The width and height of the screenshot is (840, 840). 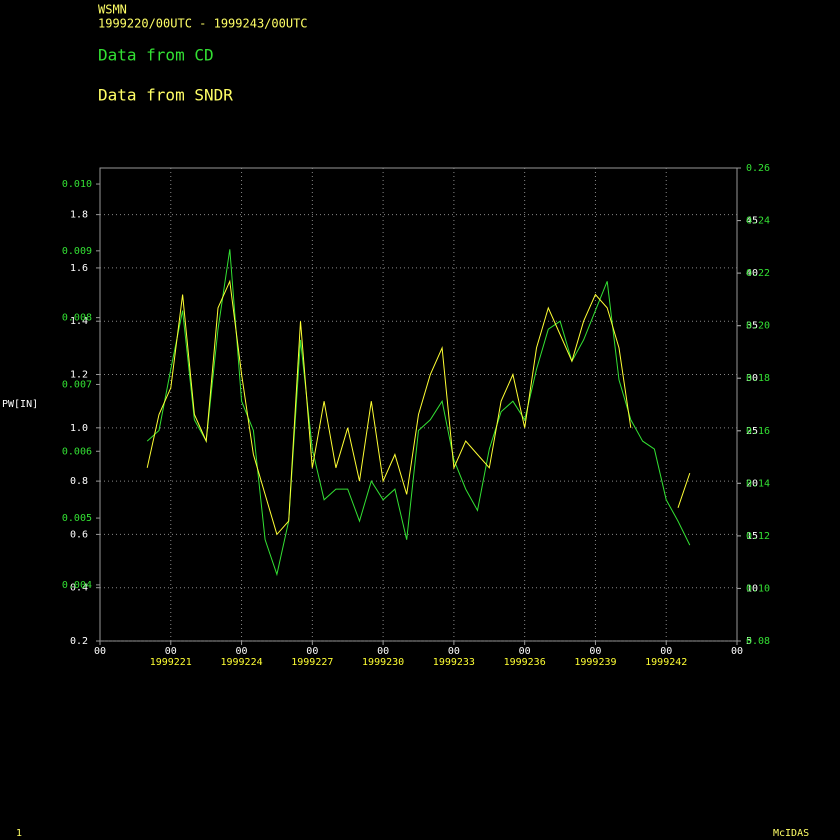 I want to click on x-date-label: 1999242, so click(x=666, y=662).